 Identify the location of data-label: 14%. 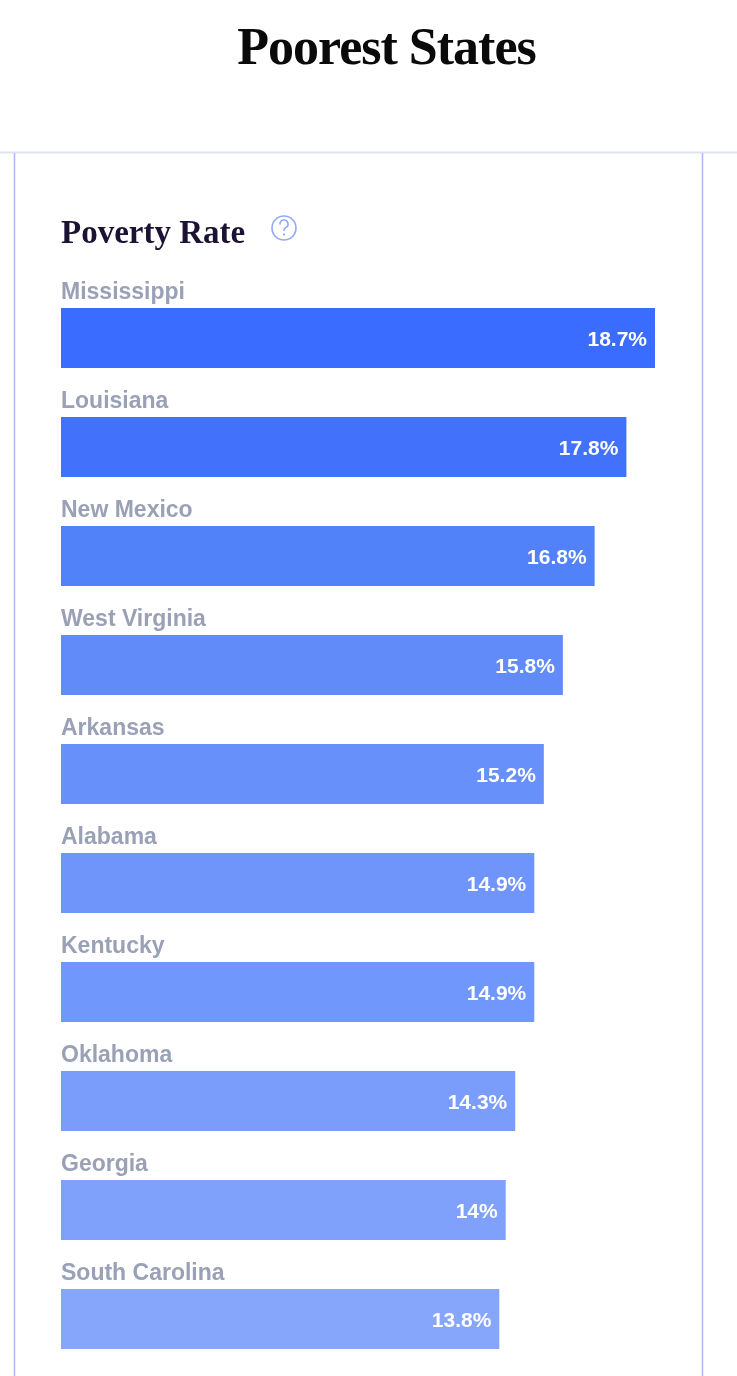
(477, 1210).